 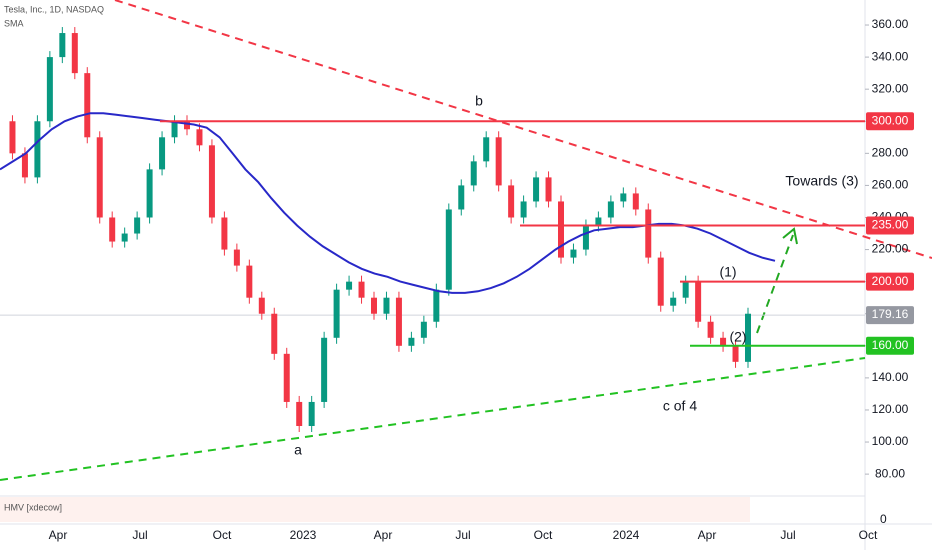 I want to click on indicator-label: SMA, so click(x=14, y=23).